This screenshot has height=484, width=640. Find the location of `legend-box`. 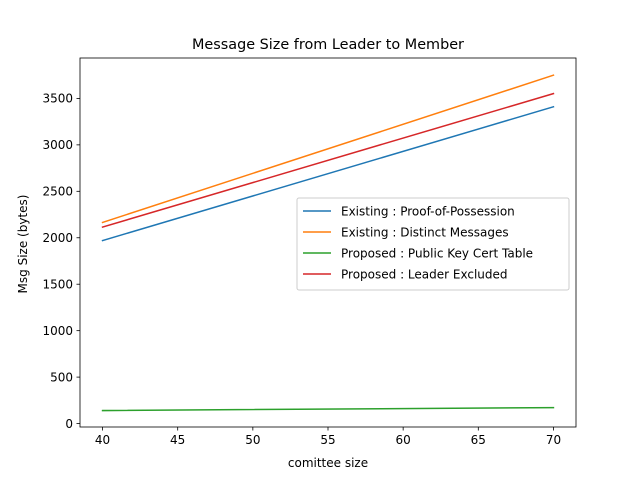

legend-box is located at coordinates (433, 244).